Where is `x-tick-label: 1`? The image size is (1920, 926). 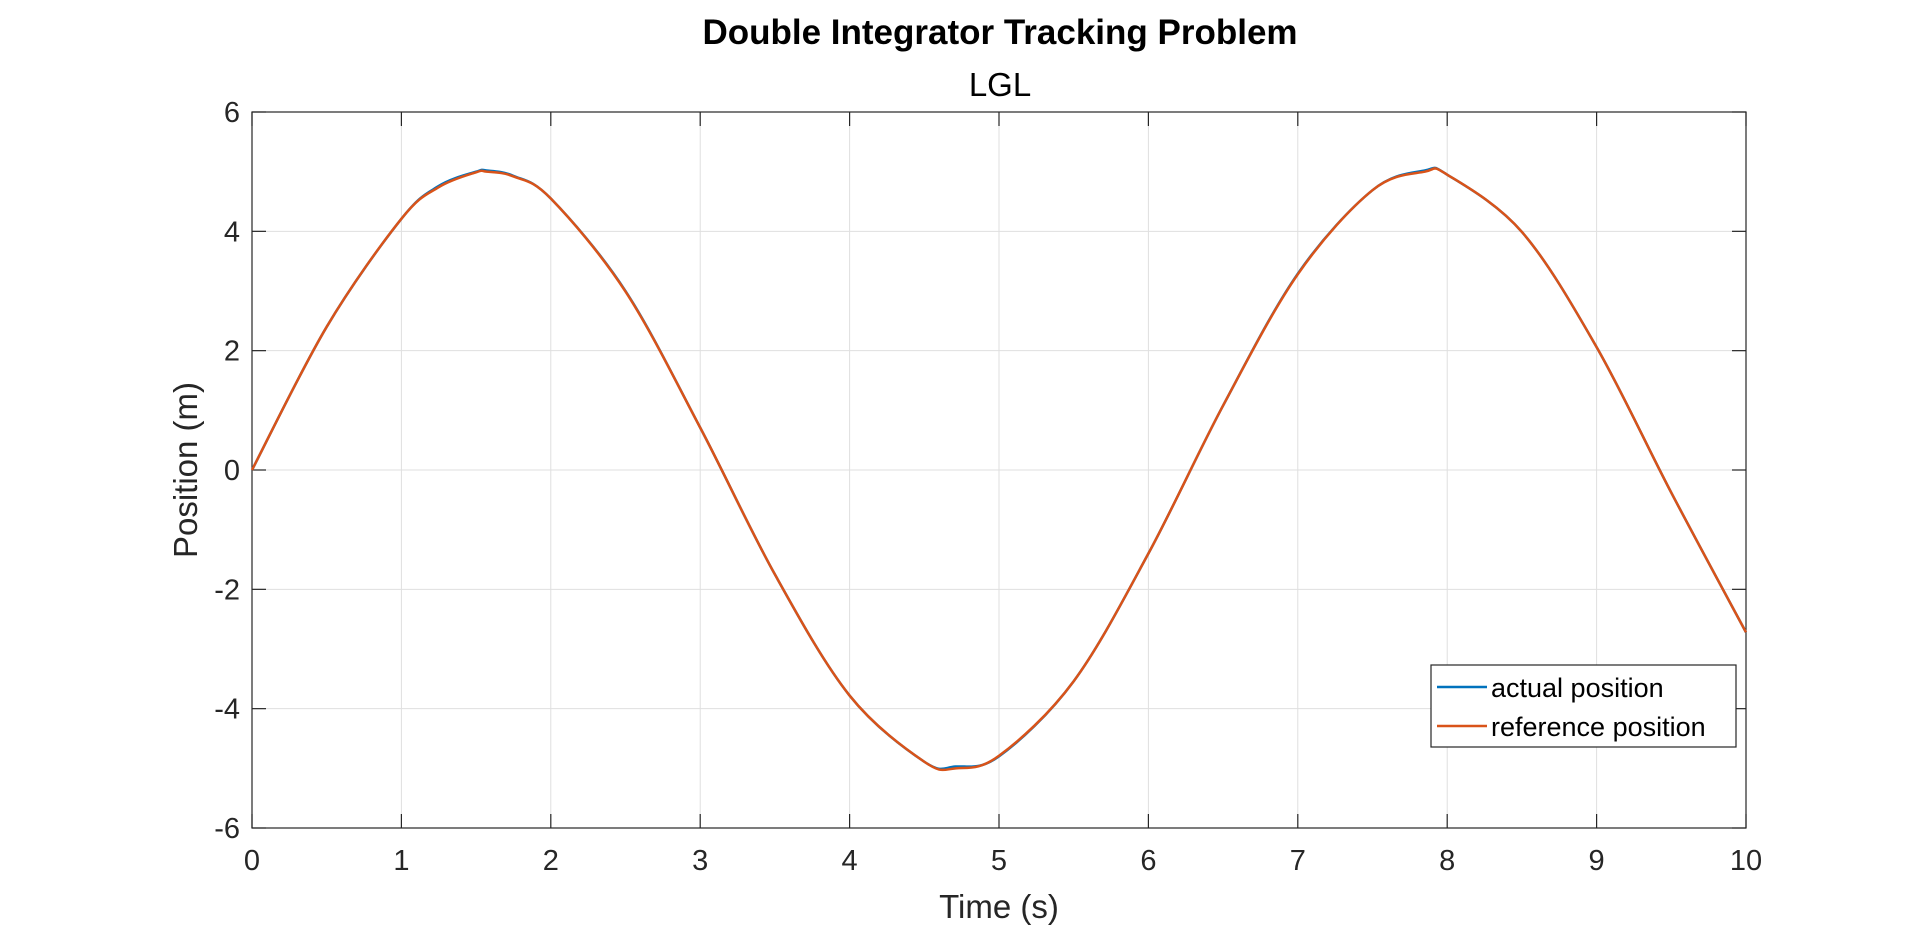 x-tick-label: 1 is located at coordinates (401, 861).